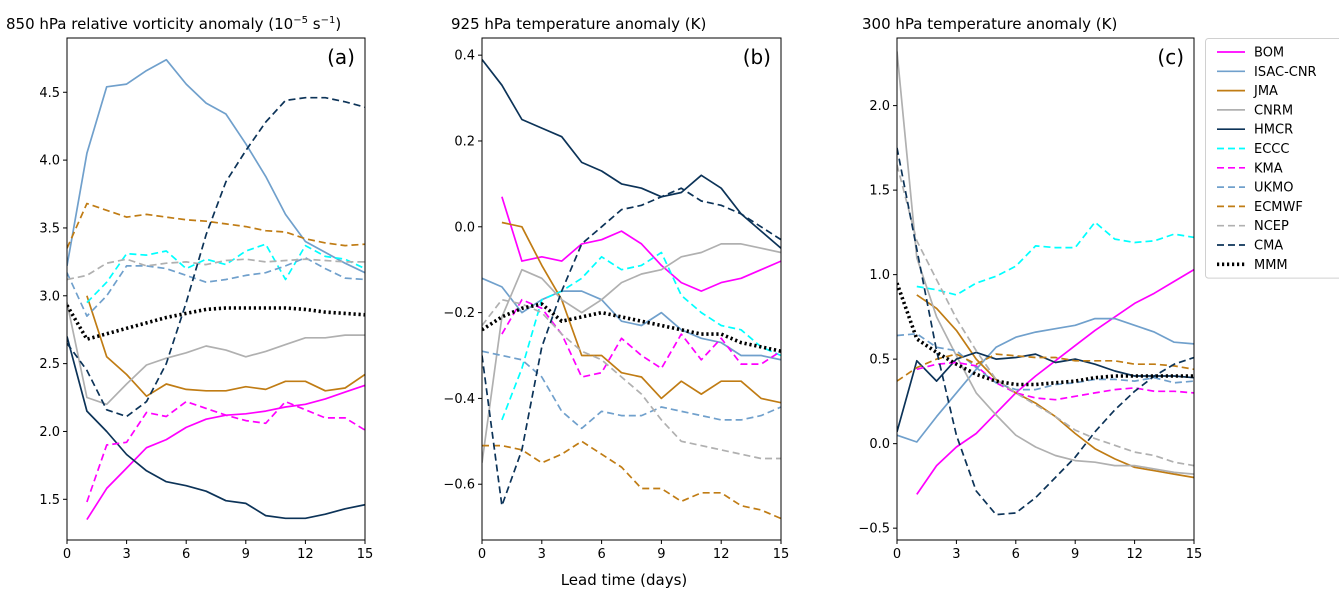  What do you see at coordinates (1268, 246) in the screenshot?
I see `legend-label-cma: CMA` at bounding box center [1268, 246].